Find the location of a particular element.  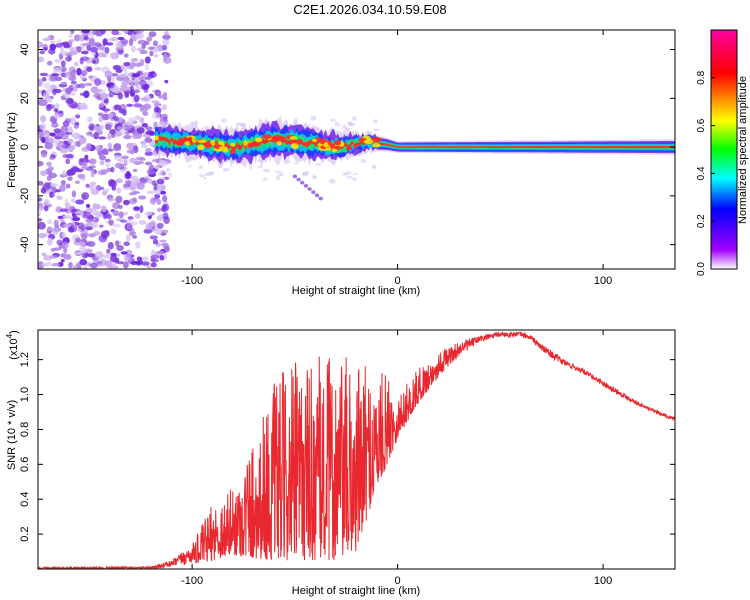

colorbar-tick-label: 0.8 is located at coordinates (701, 77).